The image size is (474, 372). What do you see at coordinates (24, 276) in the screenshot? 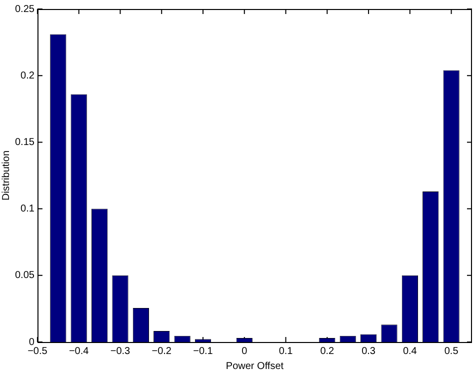
I see `y-tick-label: 0.05` at bounding box center [24, 276].